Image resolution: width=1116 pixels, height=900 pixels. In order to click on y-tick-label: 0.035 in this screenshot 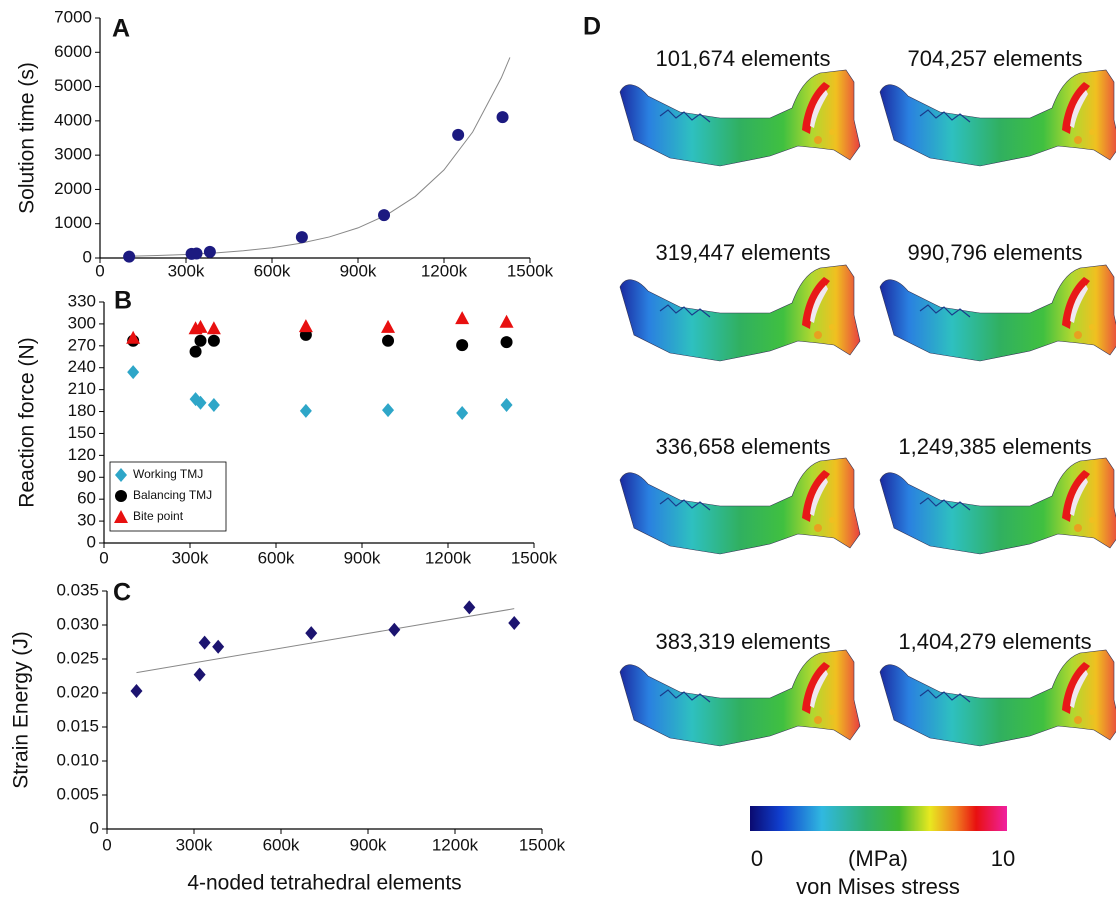, I will do `click(77, 589)`.